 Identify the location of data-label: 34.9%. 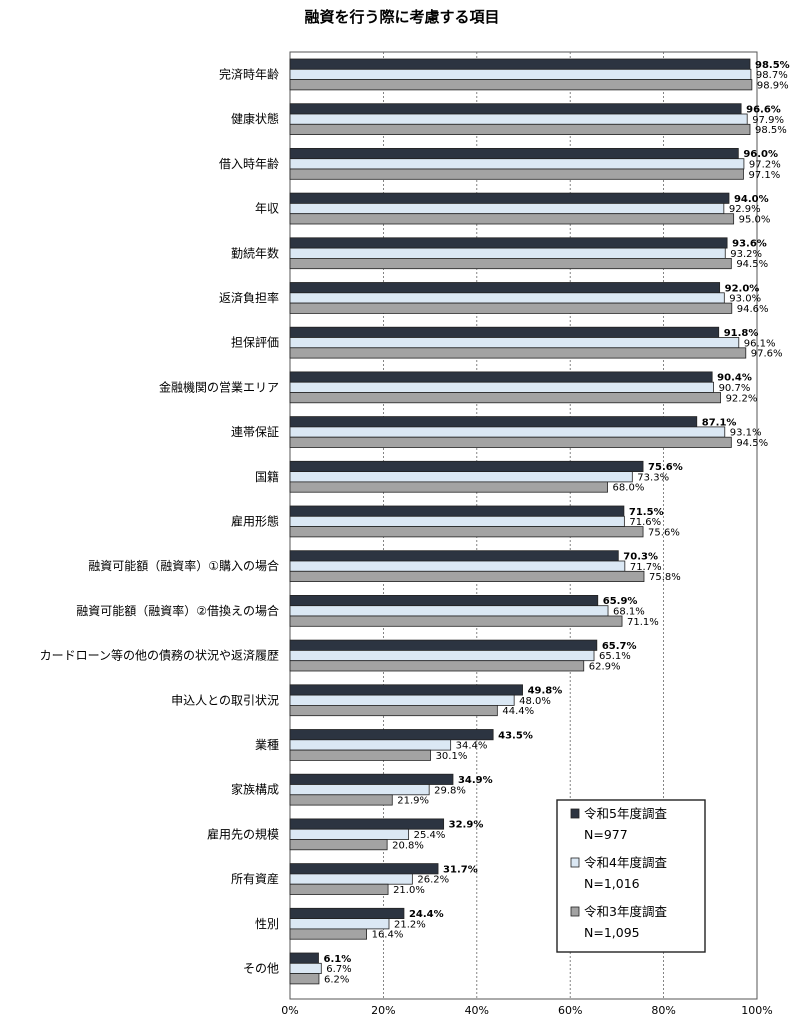
(475, 780).